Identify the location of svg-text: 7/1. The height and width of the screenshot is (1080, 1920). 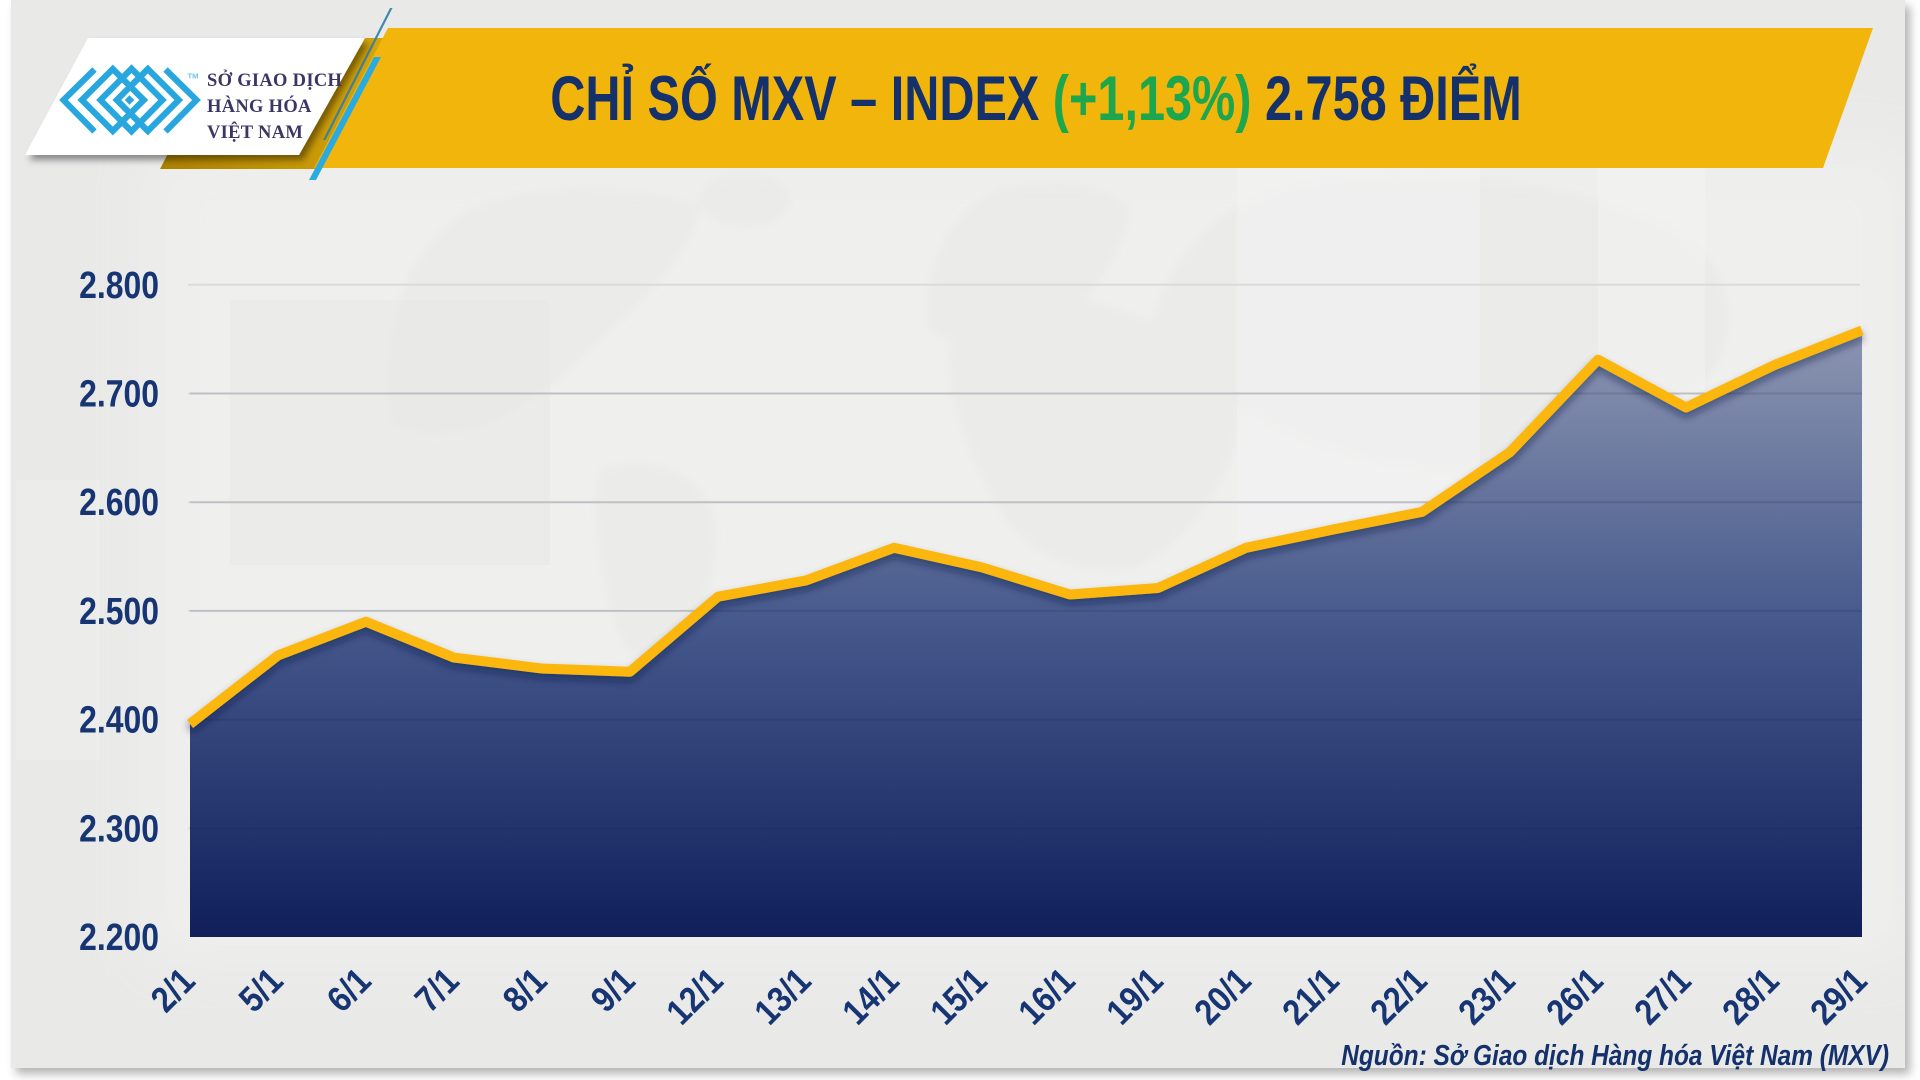
(437, 990).